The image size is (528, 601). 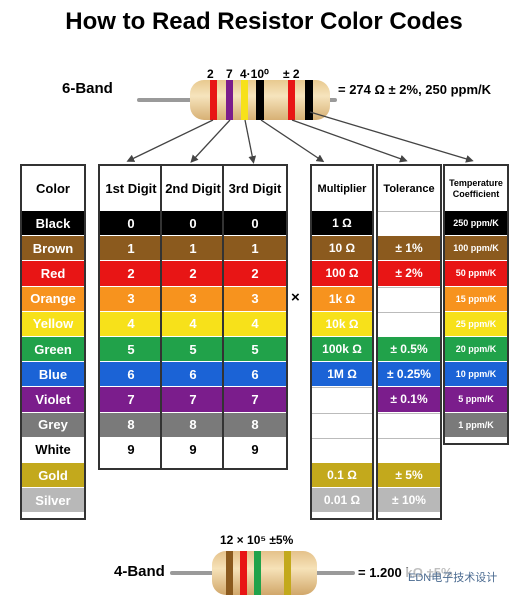 What do you see at coordinates (409, 273) in the screenshot?
I see `tolerance-cell: ± 2%` at bounding box center [409, 273].